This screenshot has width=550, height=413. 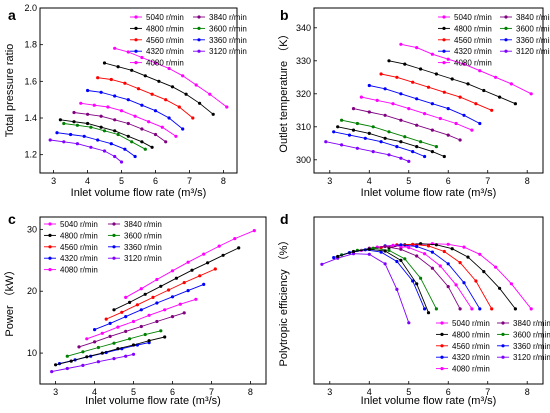 What do you see at coordinates (523, 334) in the screenshot?
I see `legend-item: 3600 r/min` at bounding box center [523, 334].